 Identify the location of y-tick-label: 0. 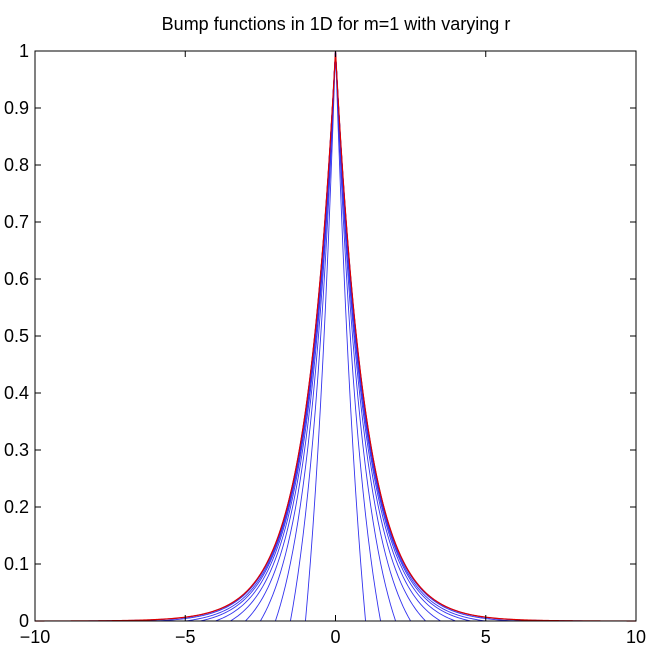
(24, 621).